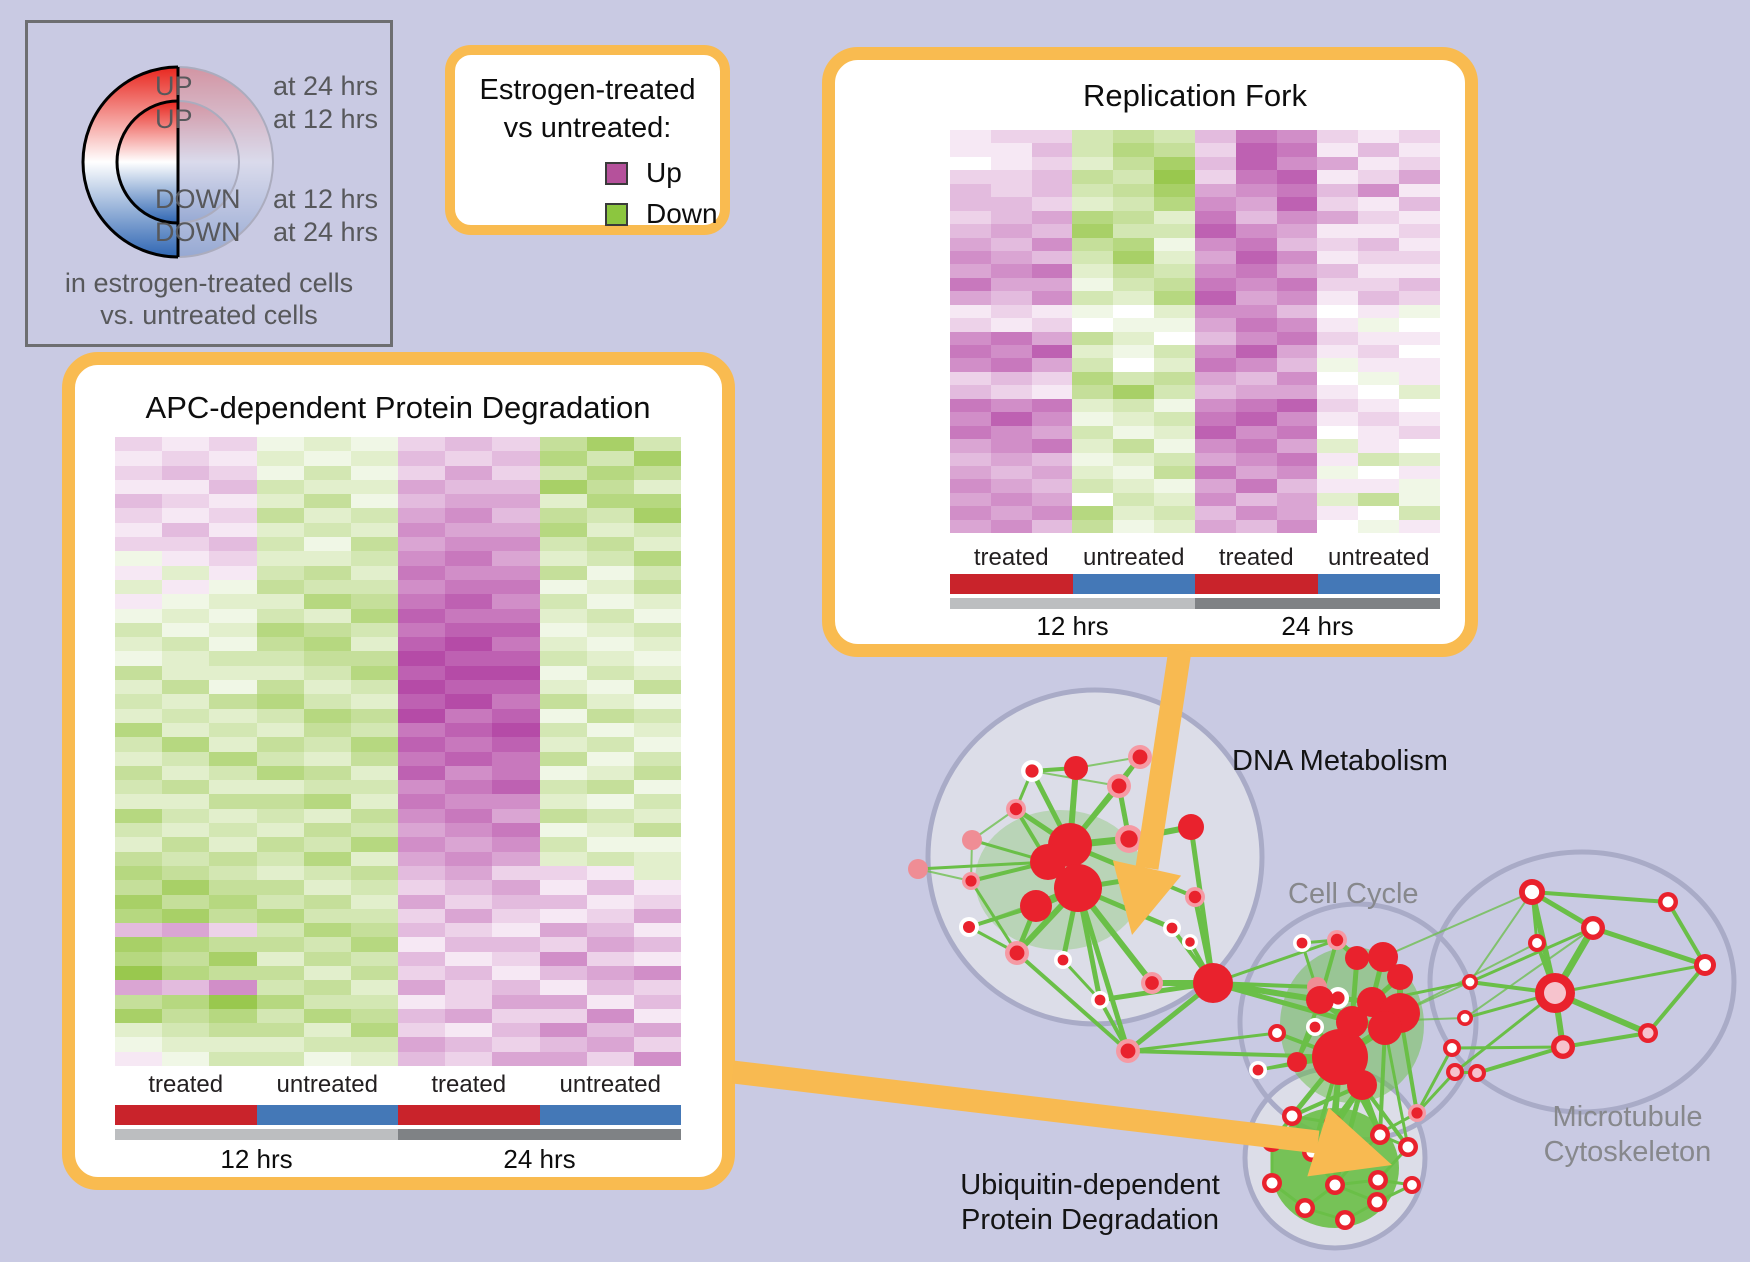 The height and width of the screenshot is (1279, 1750). I want to click on network-edge, so click(1507, 1047).